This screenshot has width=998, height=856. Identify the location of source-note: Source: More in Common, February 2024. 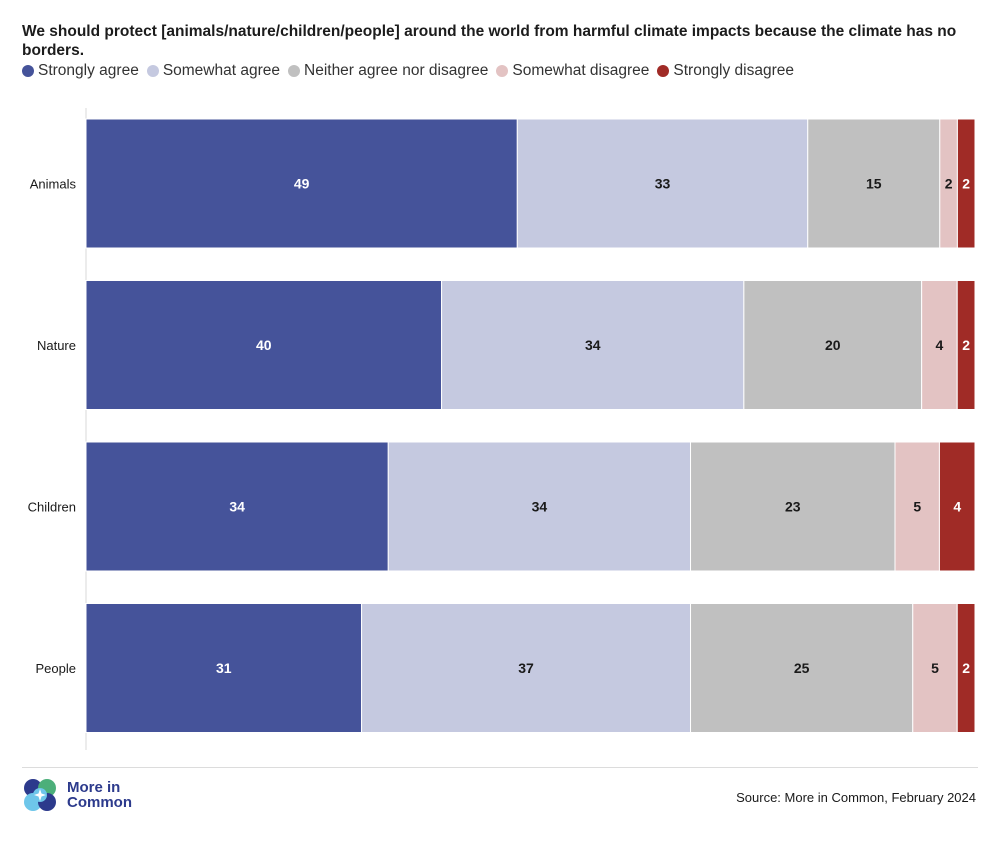
(856, 797).